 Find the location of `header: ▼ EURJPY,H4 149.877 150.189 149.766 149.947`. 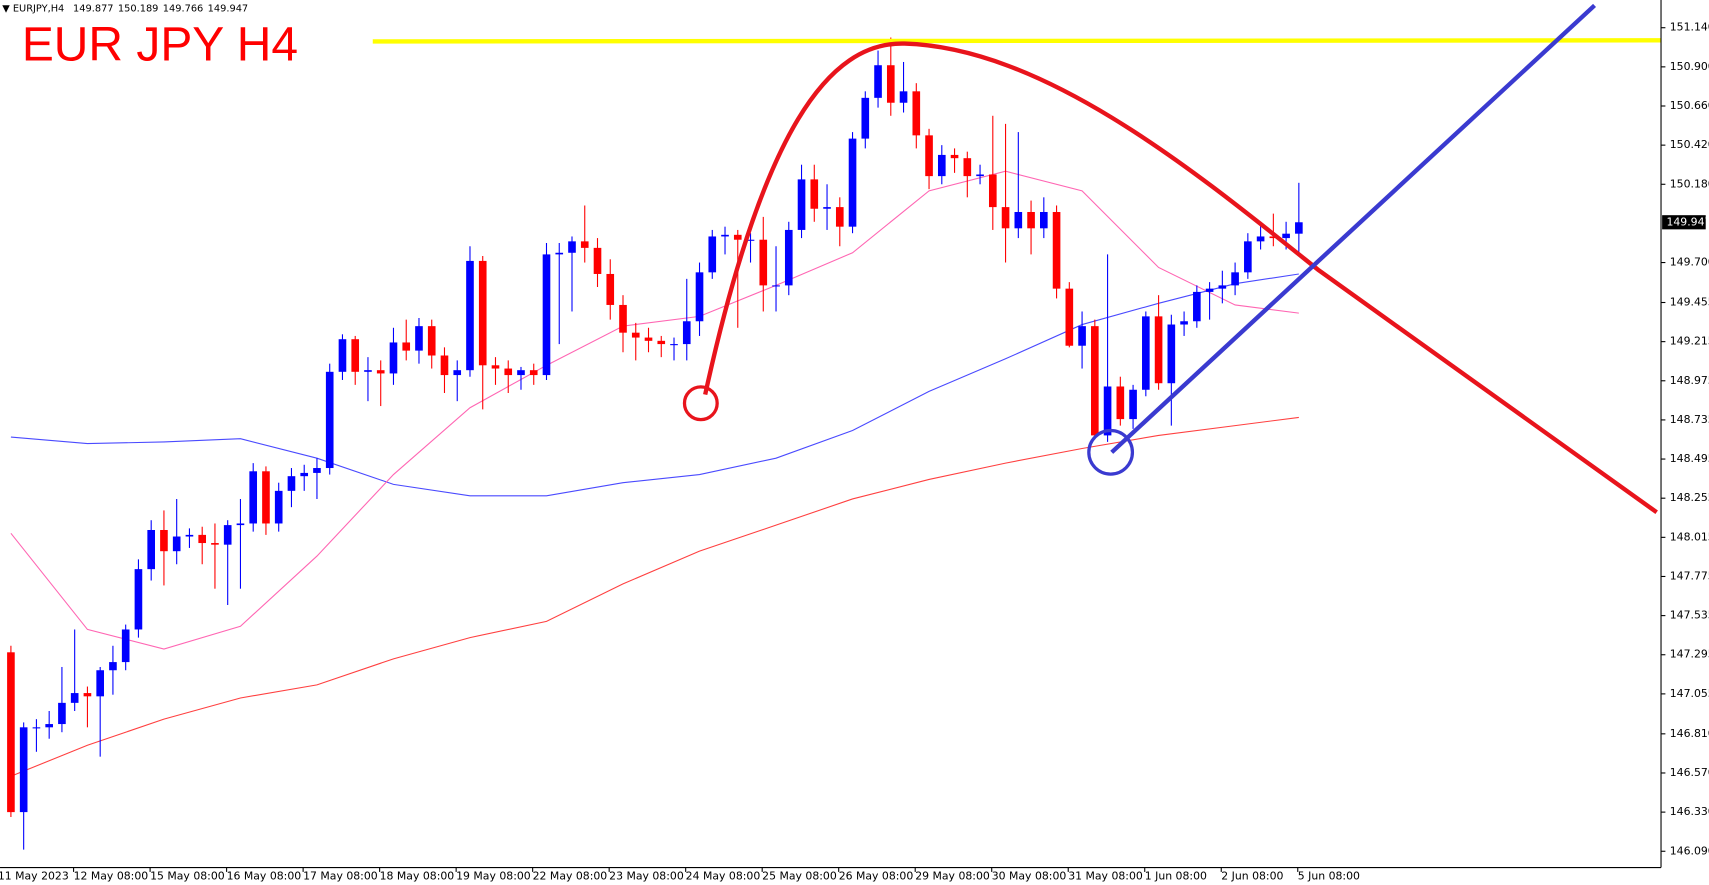

header: ▼ EURJPY,H4 149.877 150.189 149.766 149.947 is located at coordinates (125, 9).